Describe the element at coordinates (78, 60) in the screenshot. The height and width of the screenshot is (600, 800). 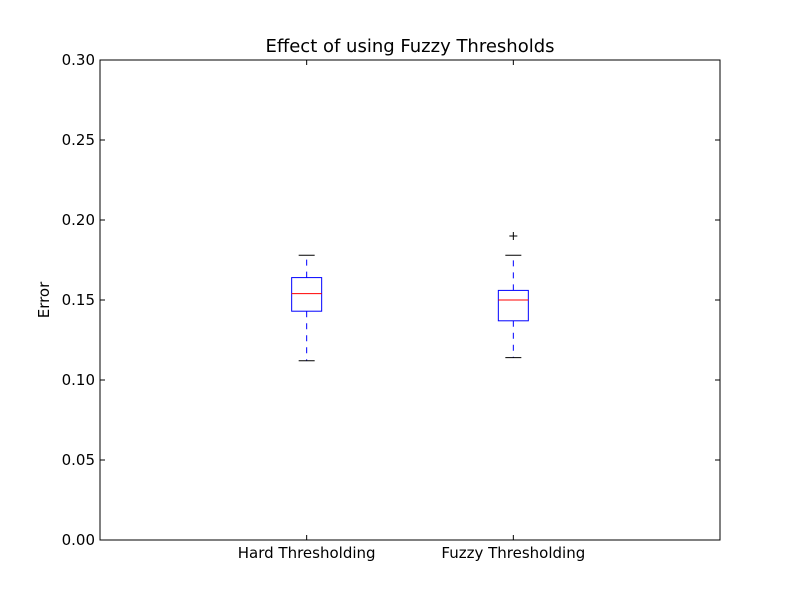
I see `y-tick-label: 0.30` at that location.